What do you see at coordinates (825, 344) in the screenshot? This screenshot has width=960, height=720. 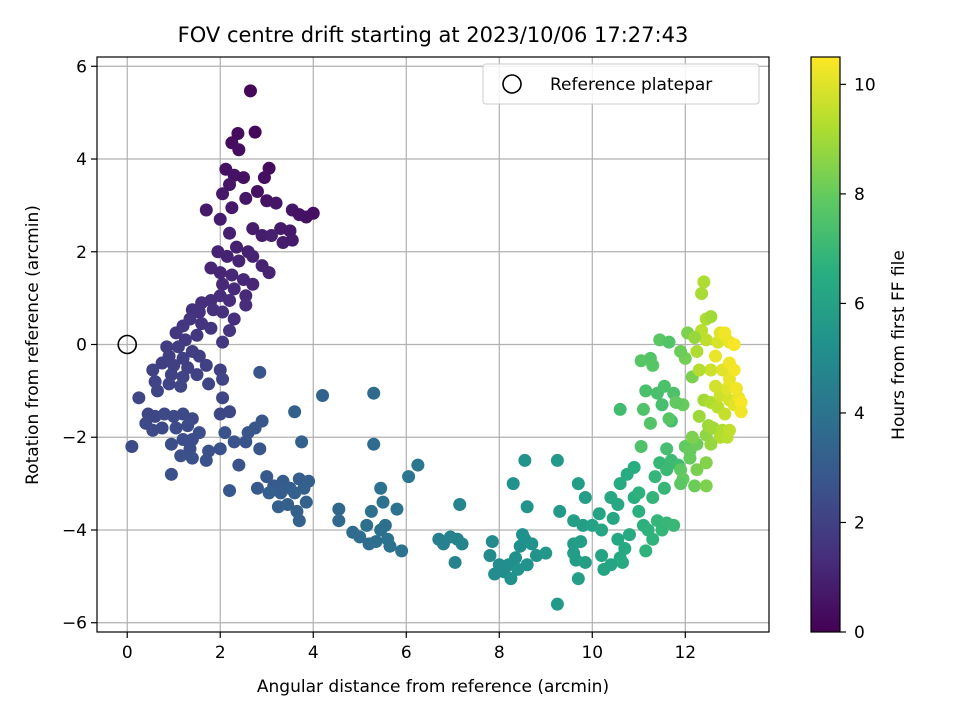 I see `colorbar-gradient` at bounding box center [825, 344].